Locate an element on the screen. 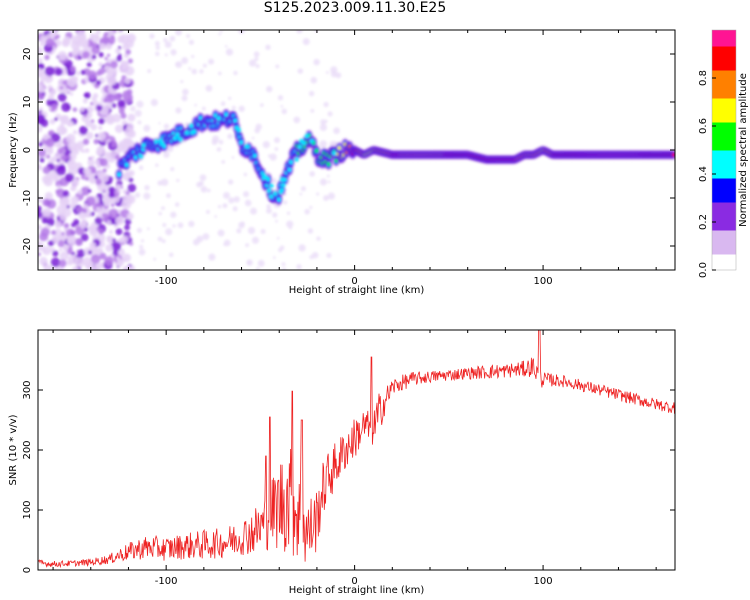  snr-xtick-label: 0 is located at coordinates (354, 581).